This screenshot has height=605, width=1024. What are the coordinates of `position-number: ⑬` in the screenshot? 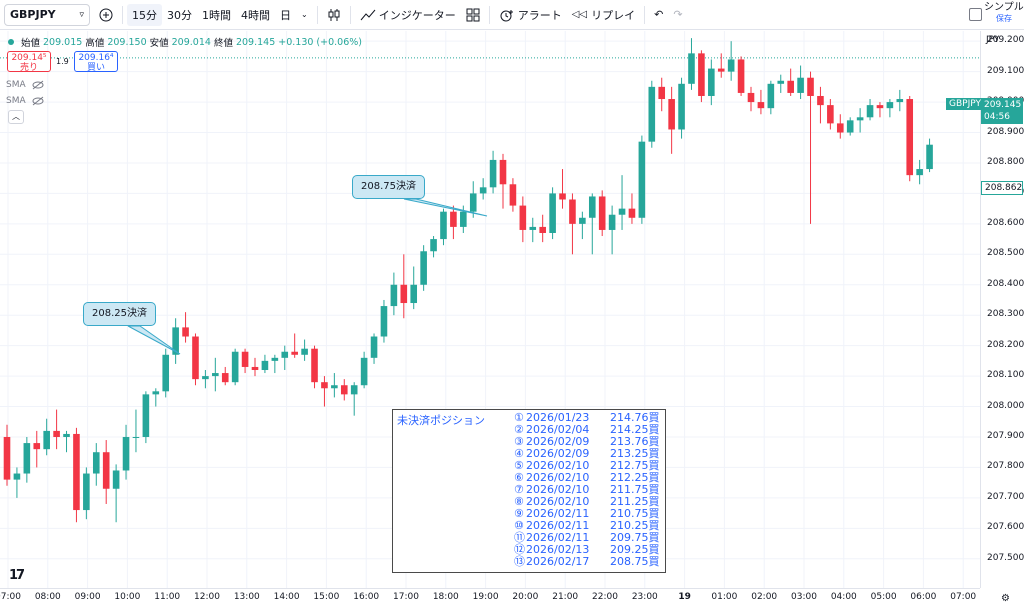 It's located at (519, 561).